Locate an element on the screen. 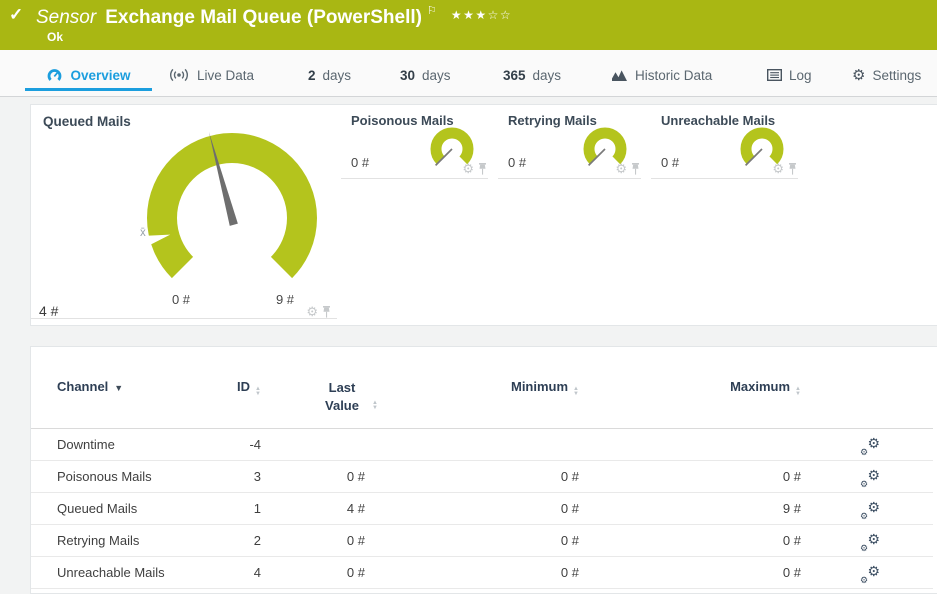 This screenshot has width=937, height=594. average-notch-marker is located at coordinates (156, 241).